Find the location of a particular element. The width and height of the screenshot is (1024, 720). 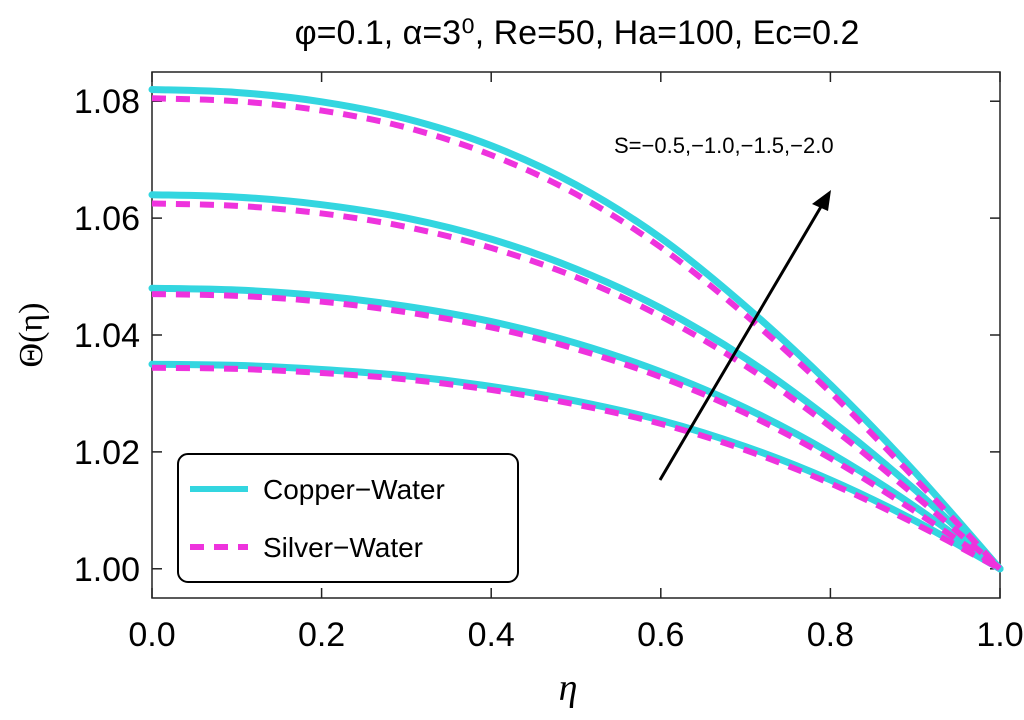

x-tick-label: 1.0 is located at coordinates (999, 635).